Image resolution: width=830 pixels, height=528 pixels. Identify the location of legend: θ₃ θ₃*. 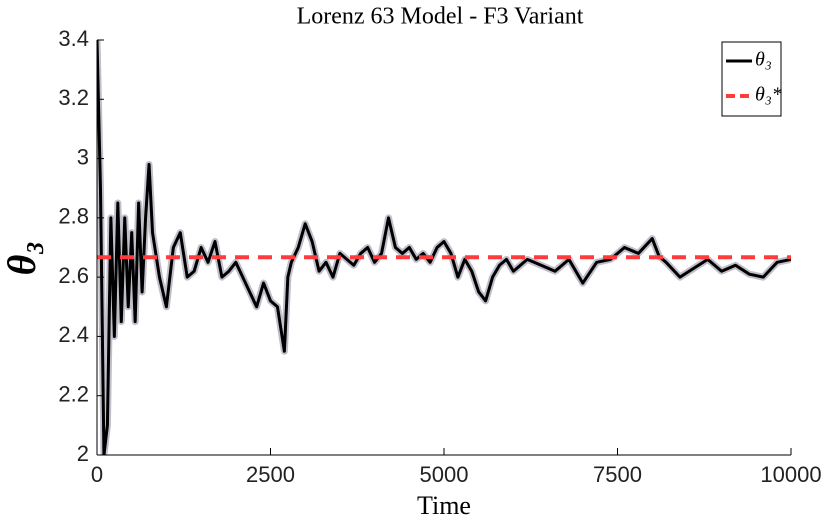
(751, 79).